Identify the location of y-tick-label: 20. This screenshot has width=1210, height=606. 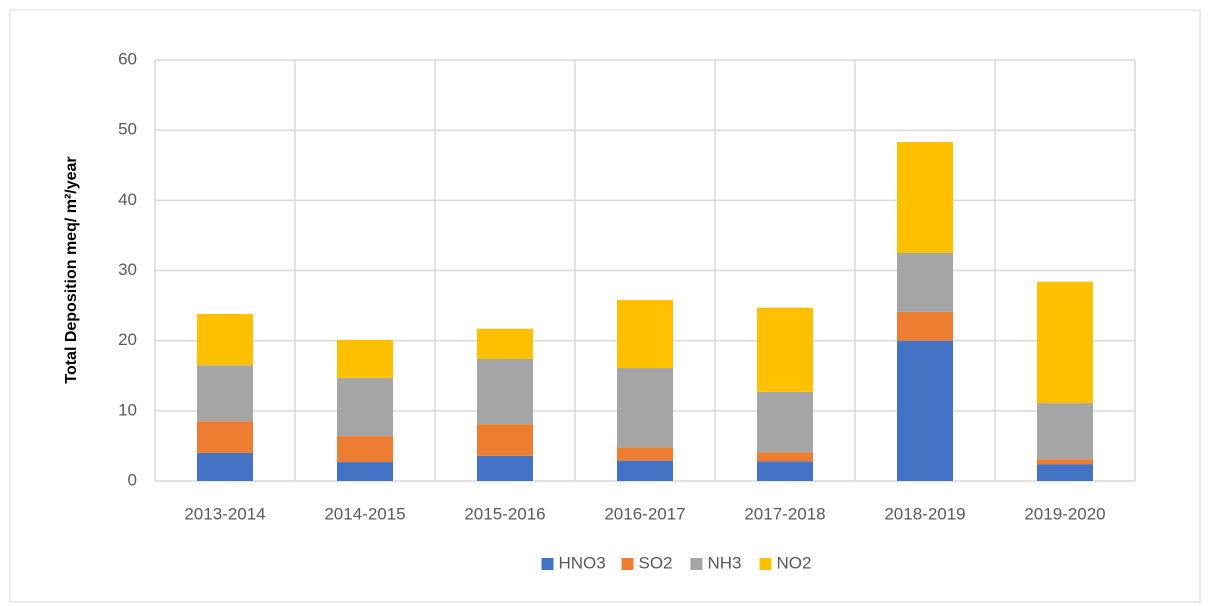
(127, 339).